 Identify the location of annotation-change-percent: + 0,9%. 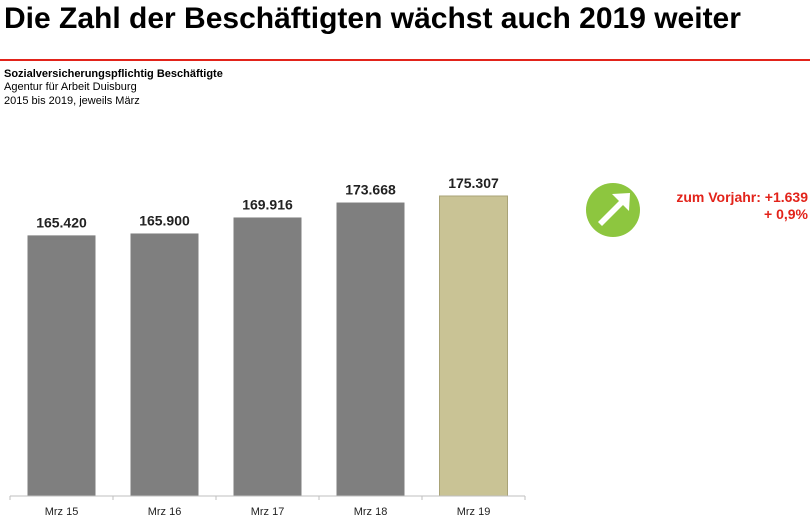
(786, 214).